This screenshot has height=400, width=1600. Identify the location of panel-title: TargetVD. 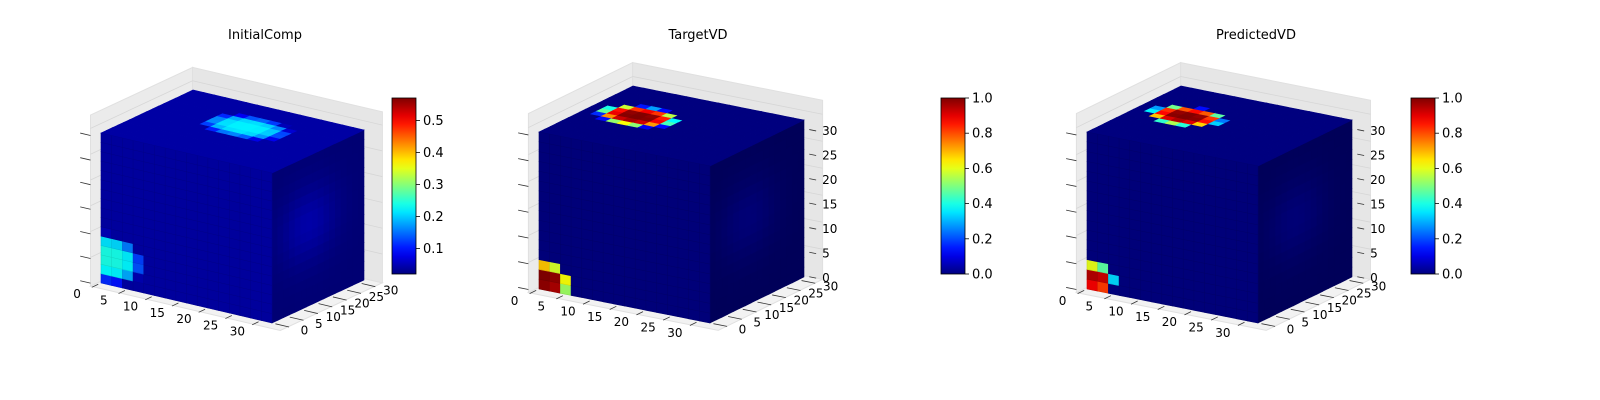
(697, 35).